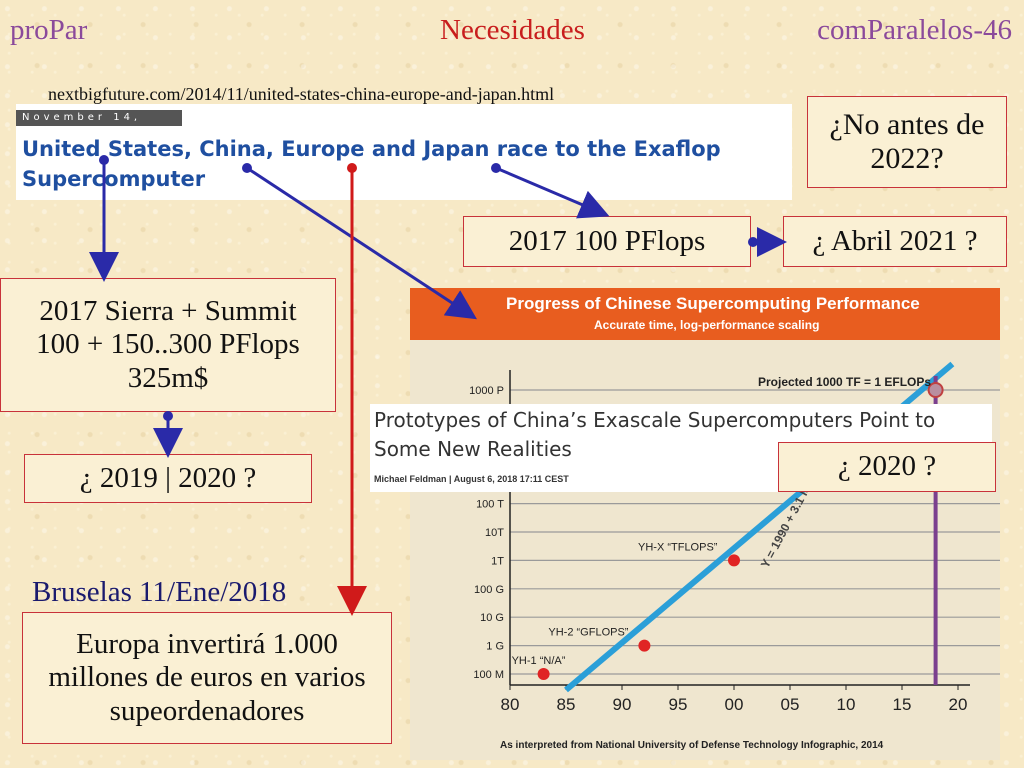 Image resolution: width=1024 pixels, height=768 pixels. I want to click on header-left: proPar, so click(49, 30).